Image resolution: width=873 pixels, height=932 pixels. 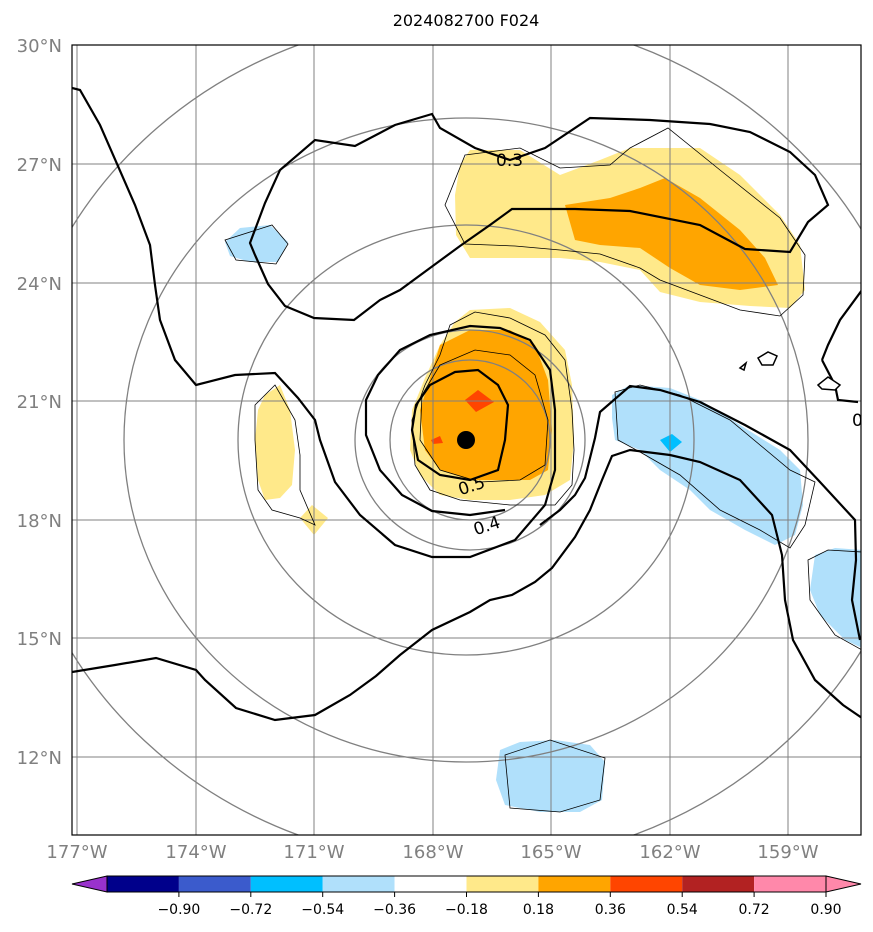 I want to click on contour-label-edge: 0, so click(x=857, y=421).